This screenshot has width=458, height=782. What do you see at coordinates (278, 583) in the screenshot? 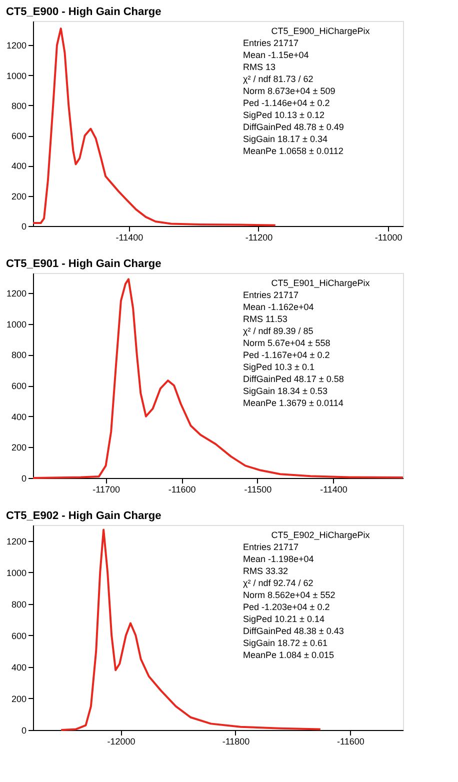
I see `annotation: χ² / ndf 92.74 / 62` at bounding box center [278, 583].